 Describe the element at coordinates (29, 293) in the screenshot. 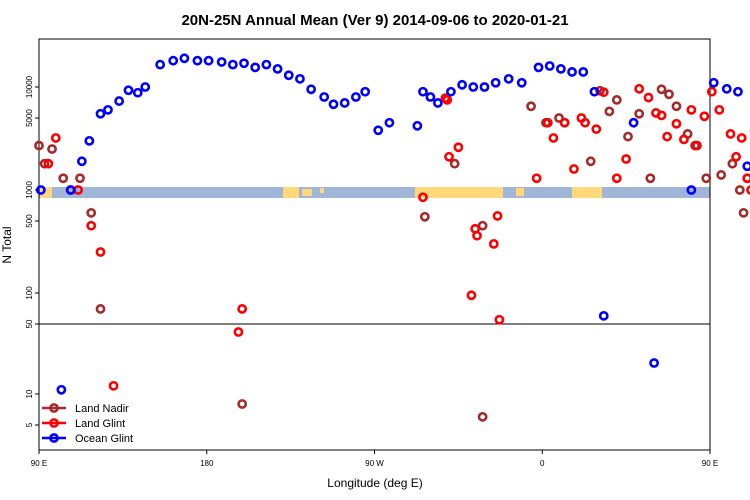

I see `y-tick-label: 100` at that location.